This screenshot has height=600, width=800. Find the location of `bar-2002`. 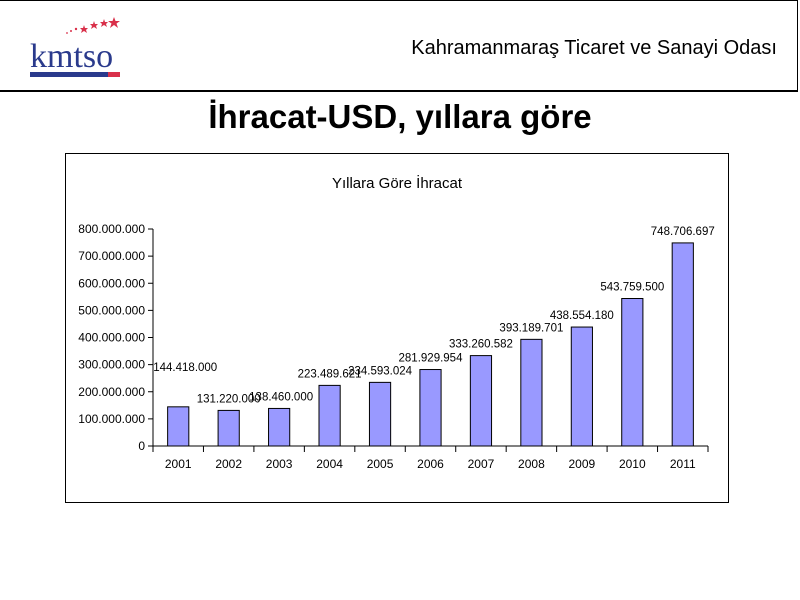

bar-2002 is located at coordinates (228, 428).